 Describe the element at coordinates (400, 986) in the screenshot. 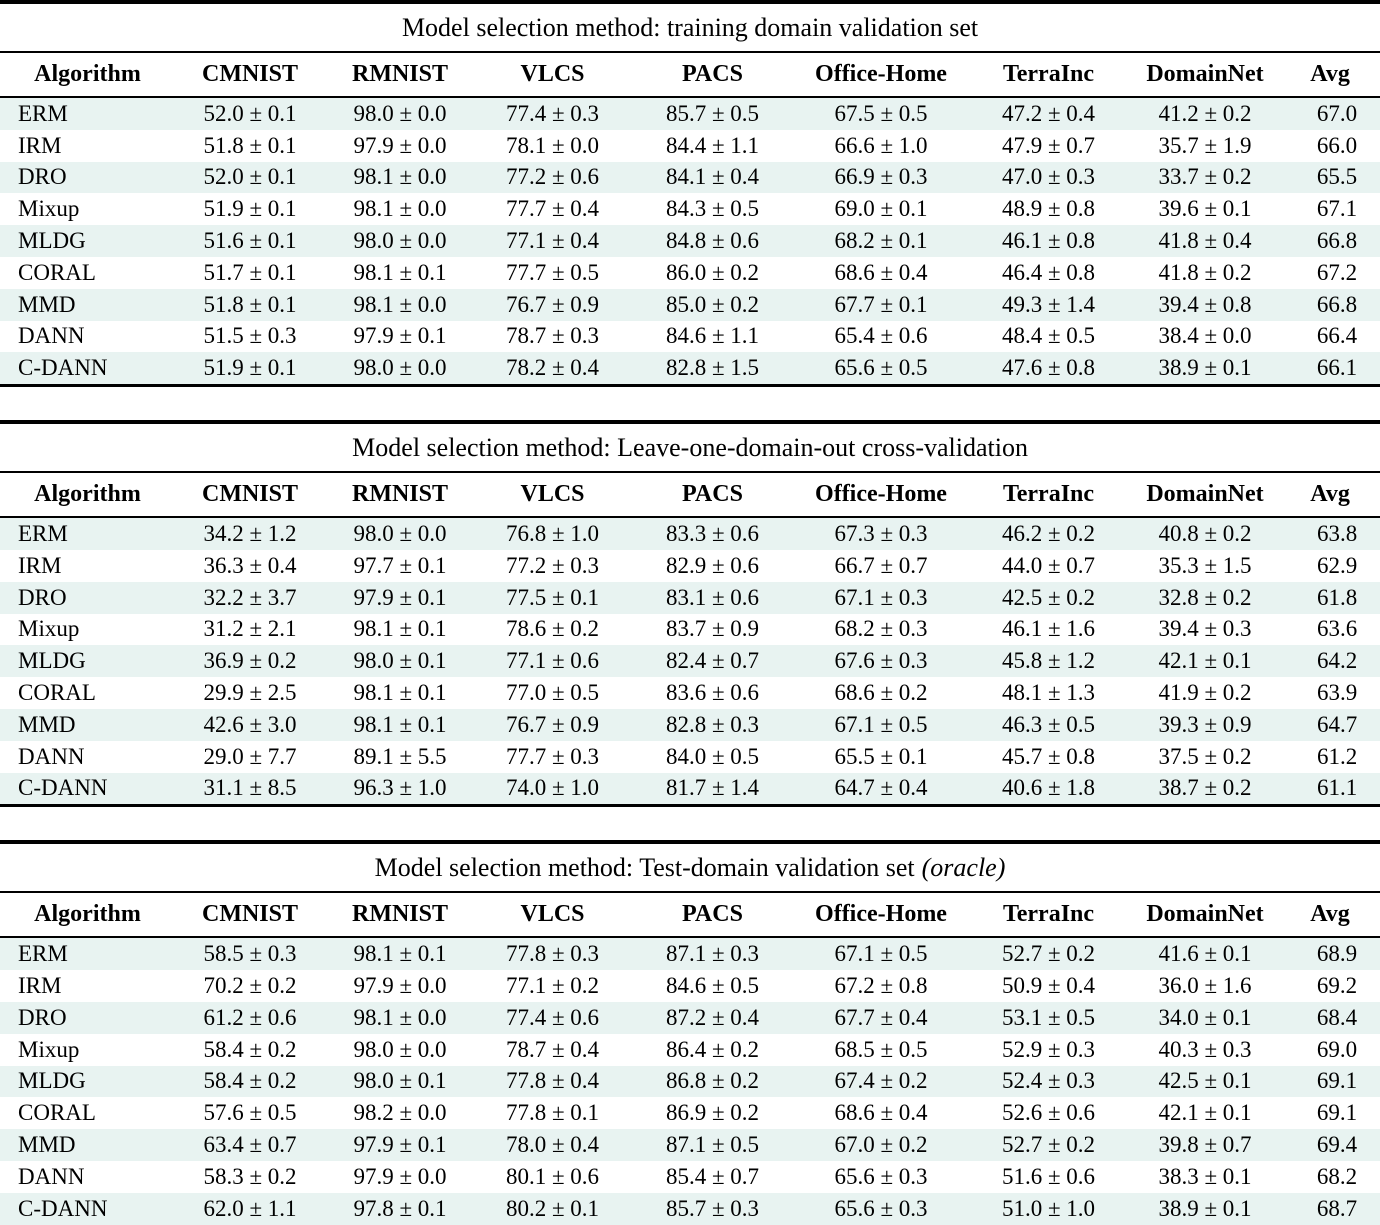

I see `result-cell: 97.9 ± 0.0` at that location.